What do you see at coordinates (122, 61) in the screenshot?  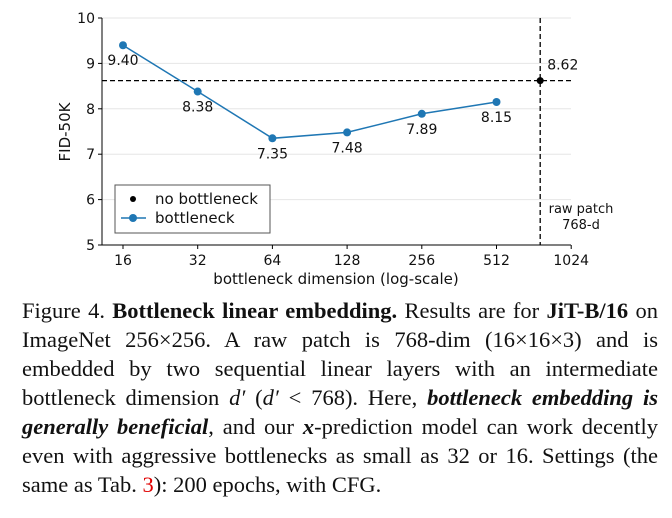 I see `bottleneck-data-label: 9.40` at bounding box center [122, 61].